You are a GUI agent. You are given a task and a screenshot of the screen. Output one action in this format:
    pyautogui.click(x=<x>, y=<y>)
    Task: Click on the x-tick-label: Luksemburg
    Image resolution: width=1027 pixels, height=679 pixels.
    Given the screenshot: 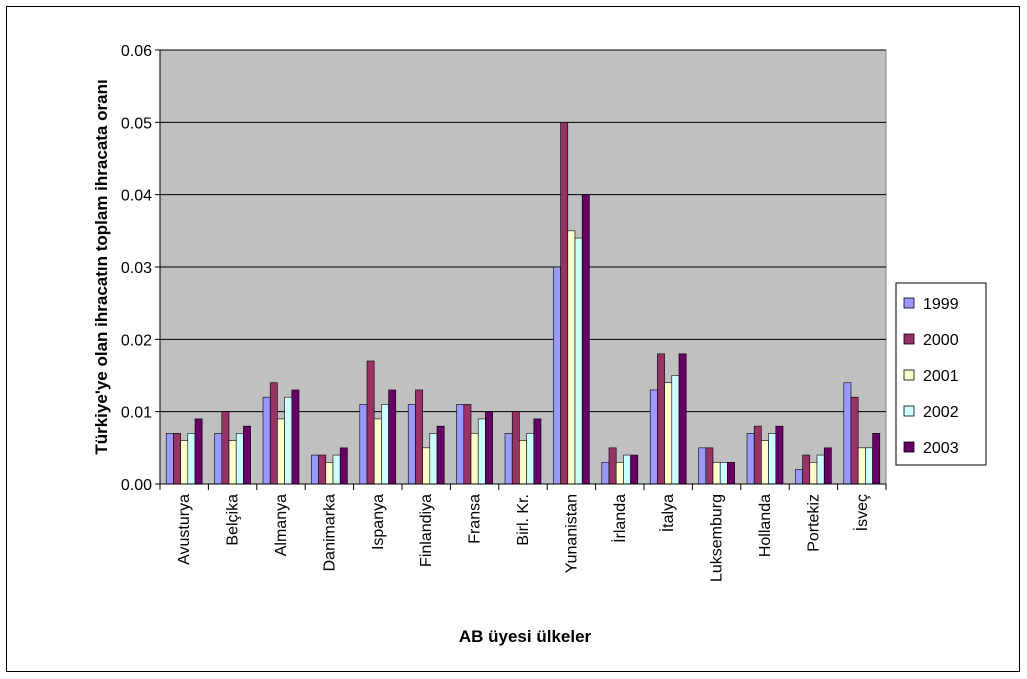 What is the action you would take?
    pyautogui.click(x=717, y=538)
    